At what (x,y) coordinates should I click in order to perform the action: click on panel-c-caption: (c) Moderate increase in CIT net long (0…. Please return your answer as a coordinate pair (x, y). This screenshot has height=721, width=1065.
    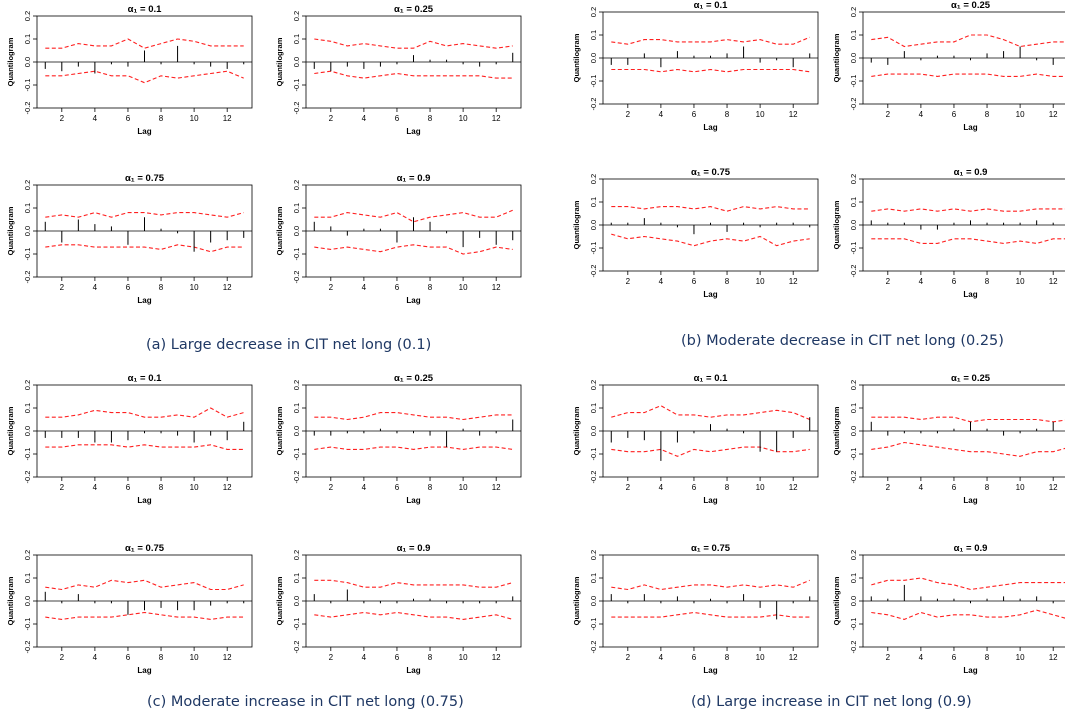
    Looking at the image, I should click on (305, 702).